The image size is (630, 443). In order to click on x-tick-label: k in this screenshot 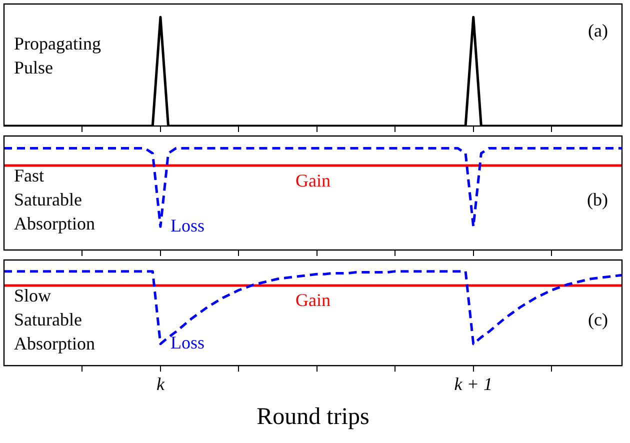, I will do `click(161, 384)`.